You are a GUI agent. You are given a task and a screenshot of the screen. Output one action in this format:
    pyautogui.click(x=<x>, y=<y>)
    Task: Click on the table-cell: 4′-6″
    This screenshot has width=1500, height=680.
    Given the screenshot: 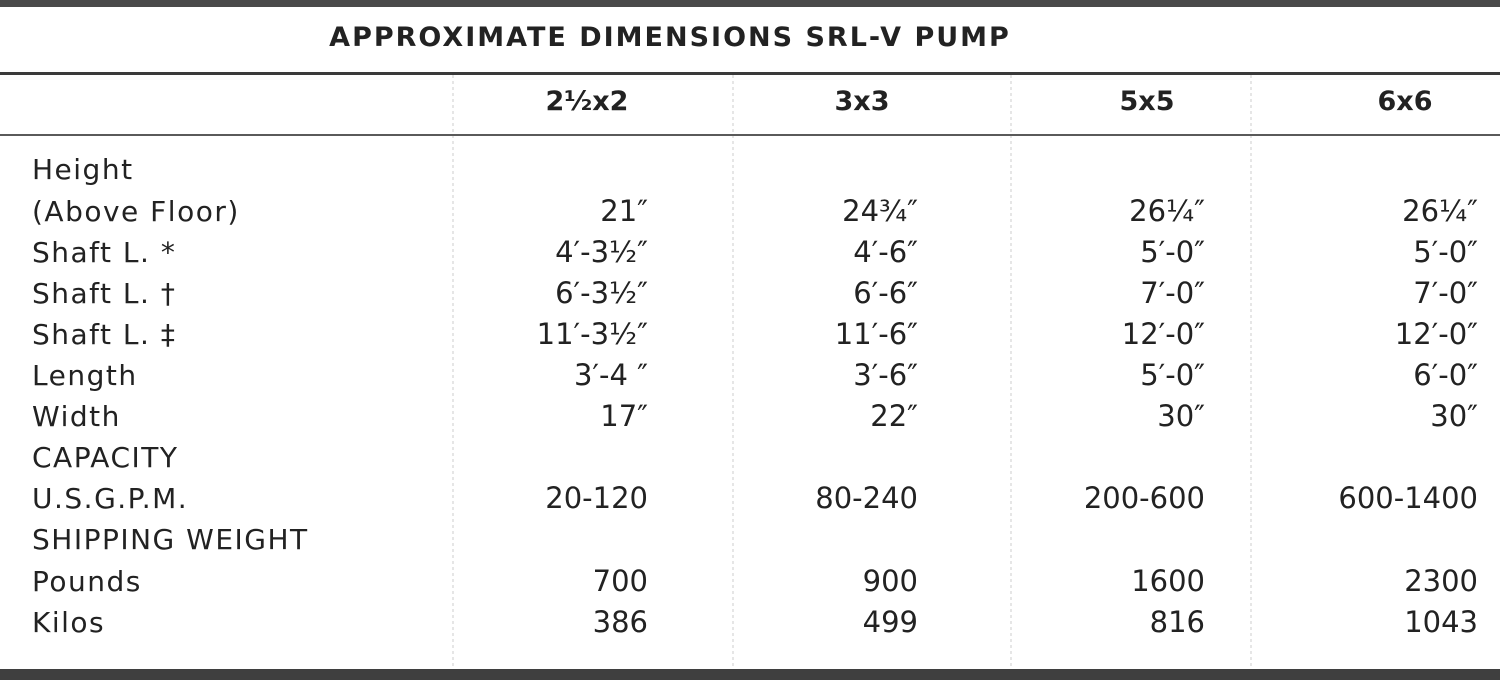 What is the action you would take?
    pyautogui.click(x=885, y=252)
    